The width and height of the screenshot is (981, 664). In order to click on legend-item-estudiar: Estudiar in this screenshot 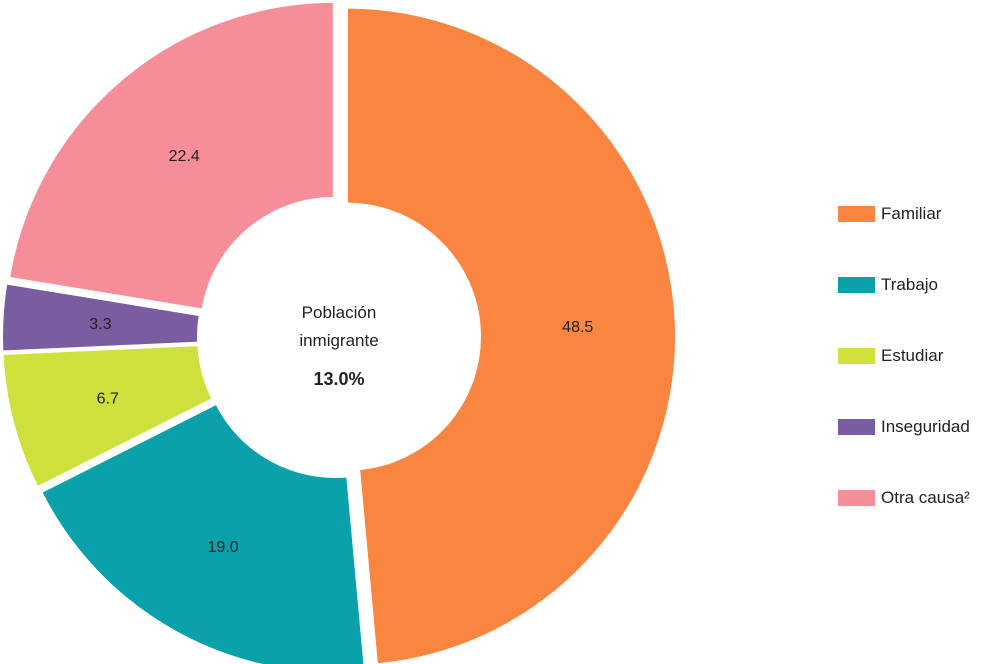, I will do `click(904, 355)`.